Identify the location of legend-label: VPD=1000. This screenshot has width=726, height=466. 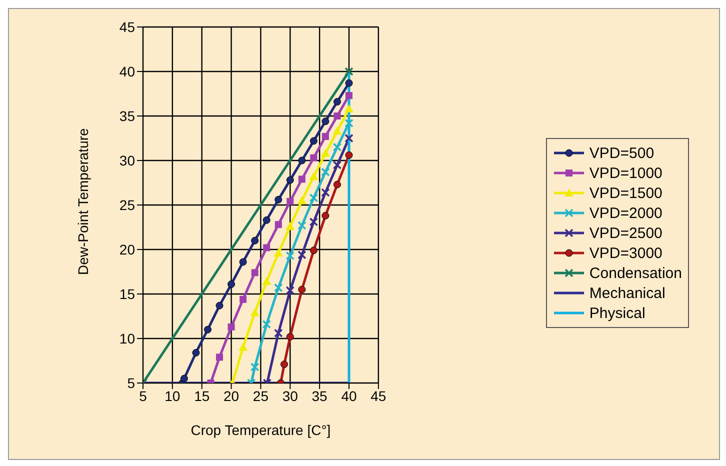
(625, 173).